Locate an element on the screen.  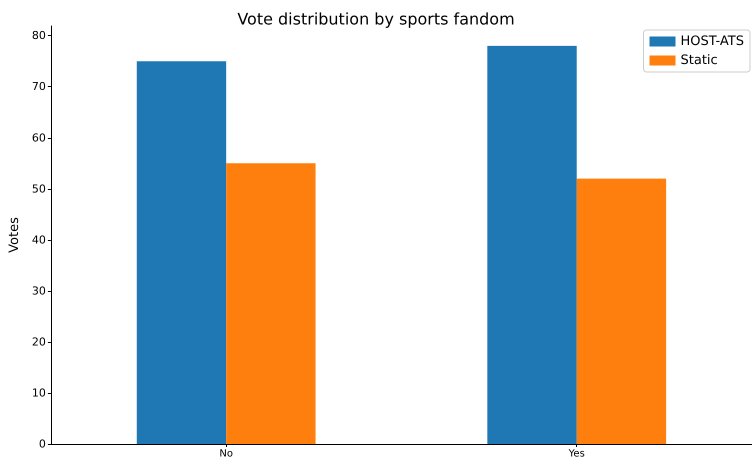
y-axis-title: Votes is located at coordinates (14, 234).